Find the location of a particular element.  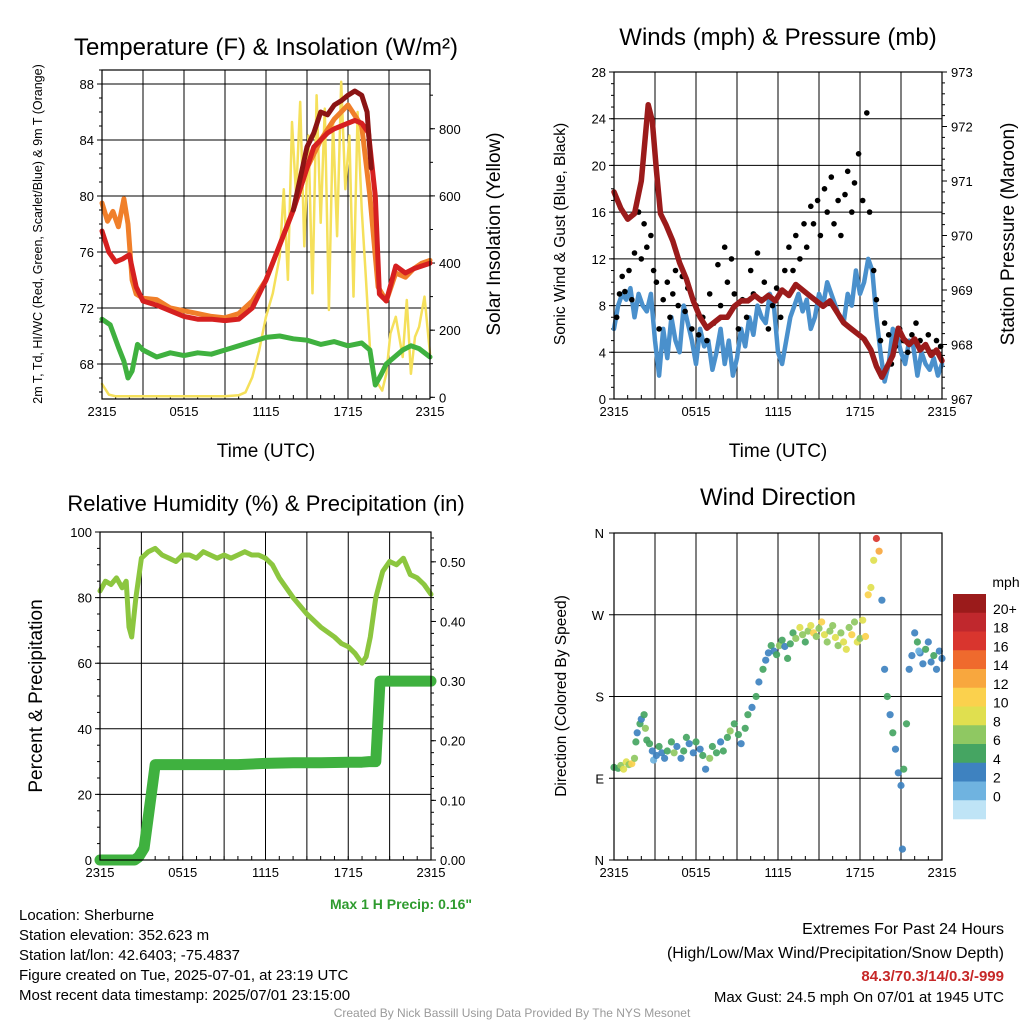

y2-tick-label: 970 is located at coordinates (962, 236).